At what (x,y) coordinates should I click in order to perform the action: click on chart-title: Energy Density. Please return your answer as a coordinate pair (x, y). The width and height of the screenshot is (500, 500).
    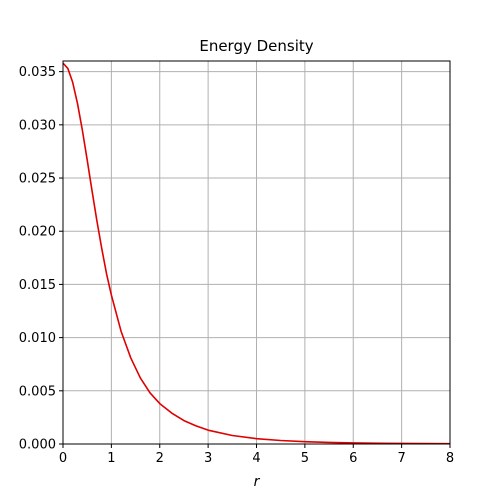
    Looking at the image, I should click on (256, 46).